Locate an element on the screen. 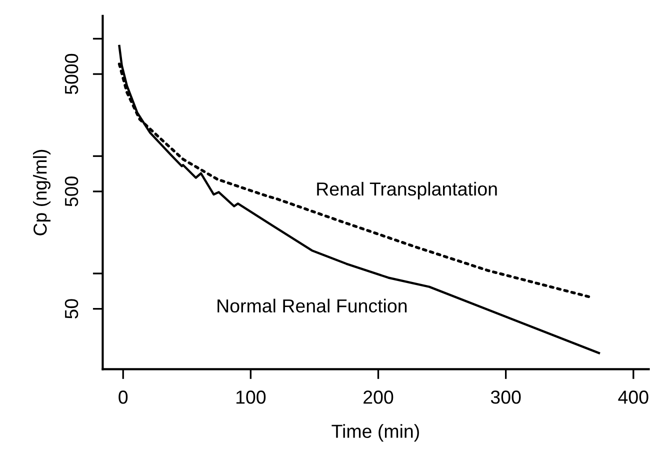 The height and width of the screenshot is (453, 650). x-tick-label: 100 is located at coordinates (251, 397).